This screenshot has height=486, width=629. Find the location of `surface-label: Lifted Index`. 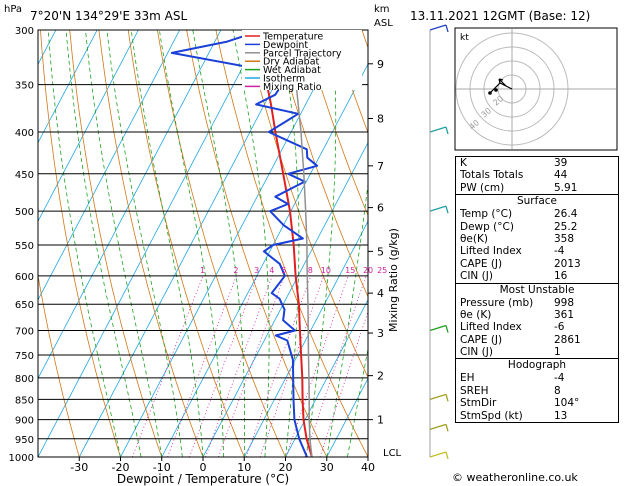

surface-label: Lifted Index is located at coordinates (491, 251).